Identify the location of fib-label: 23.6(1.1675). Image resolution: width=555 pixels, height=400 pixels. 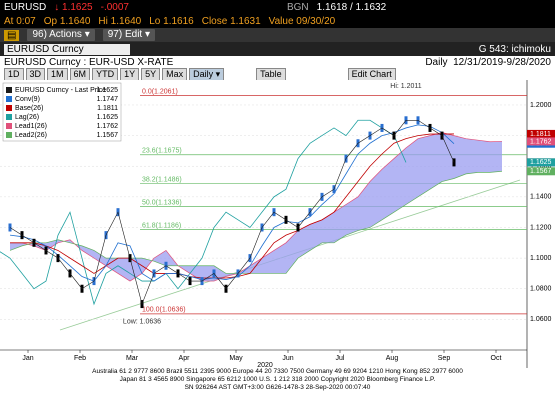
(162, 151).